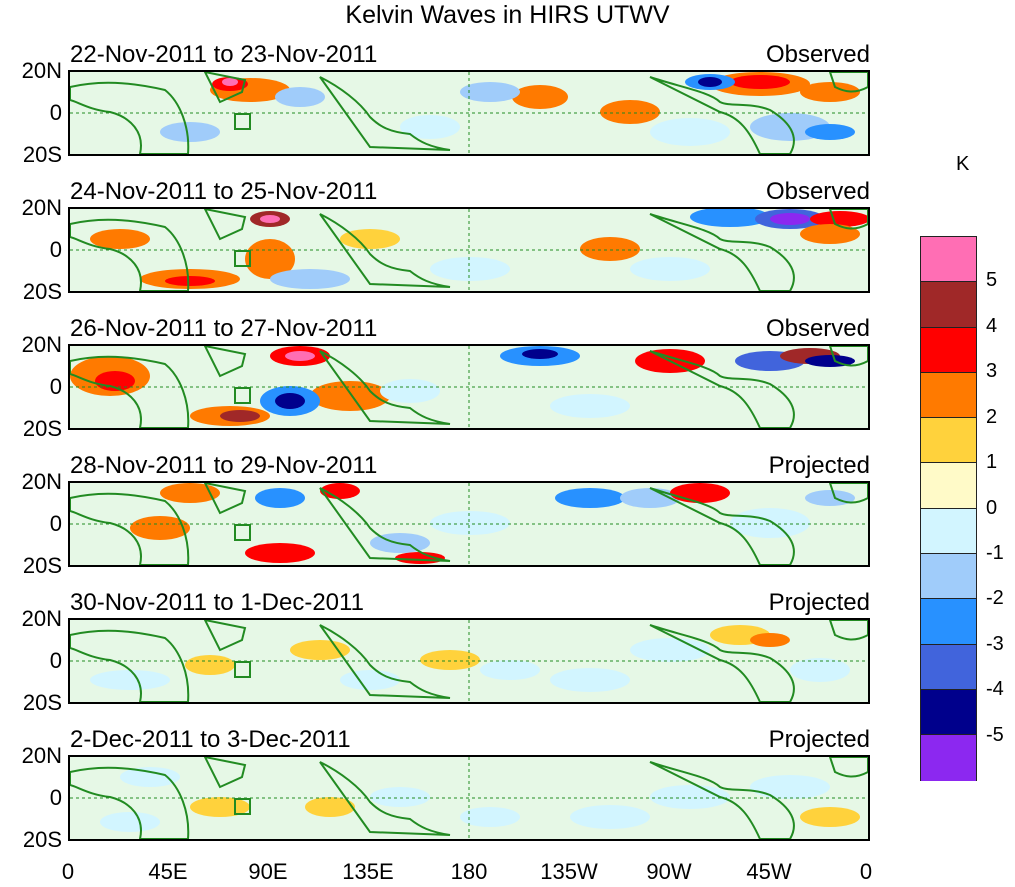 This screenshot has width=1015, height=887. What do you see at coordinates (268, 871) in the screenshot?
I see `x-label-90e: 90E` at bounding box center [268, 871].